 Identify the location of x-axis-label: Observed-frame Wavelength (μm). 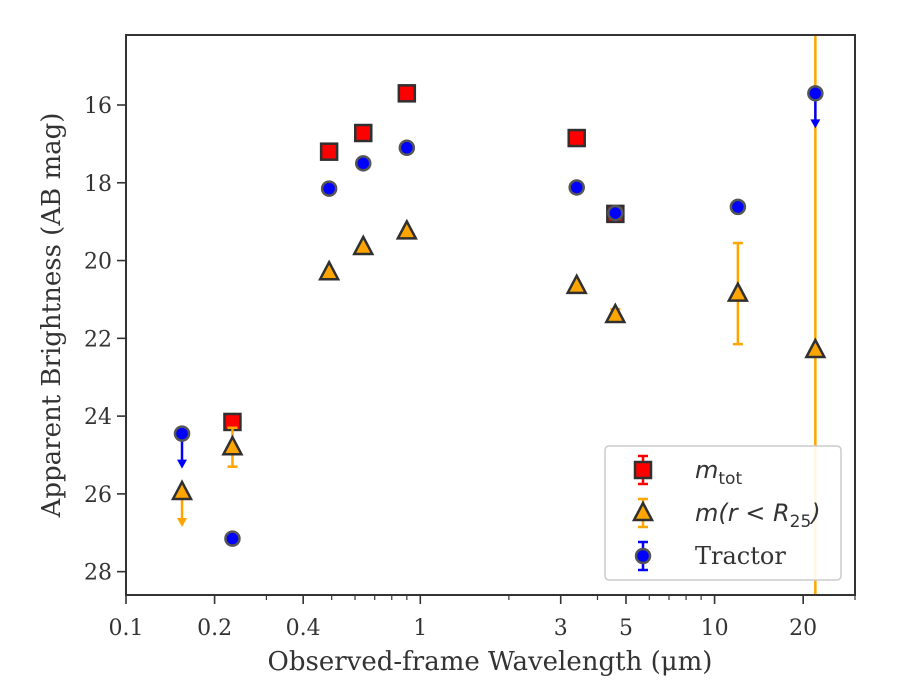
(490, 662).